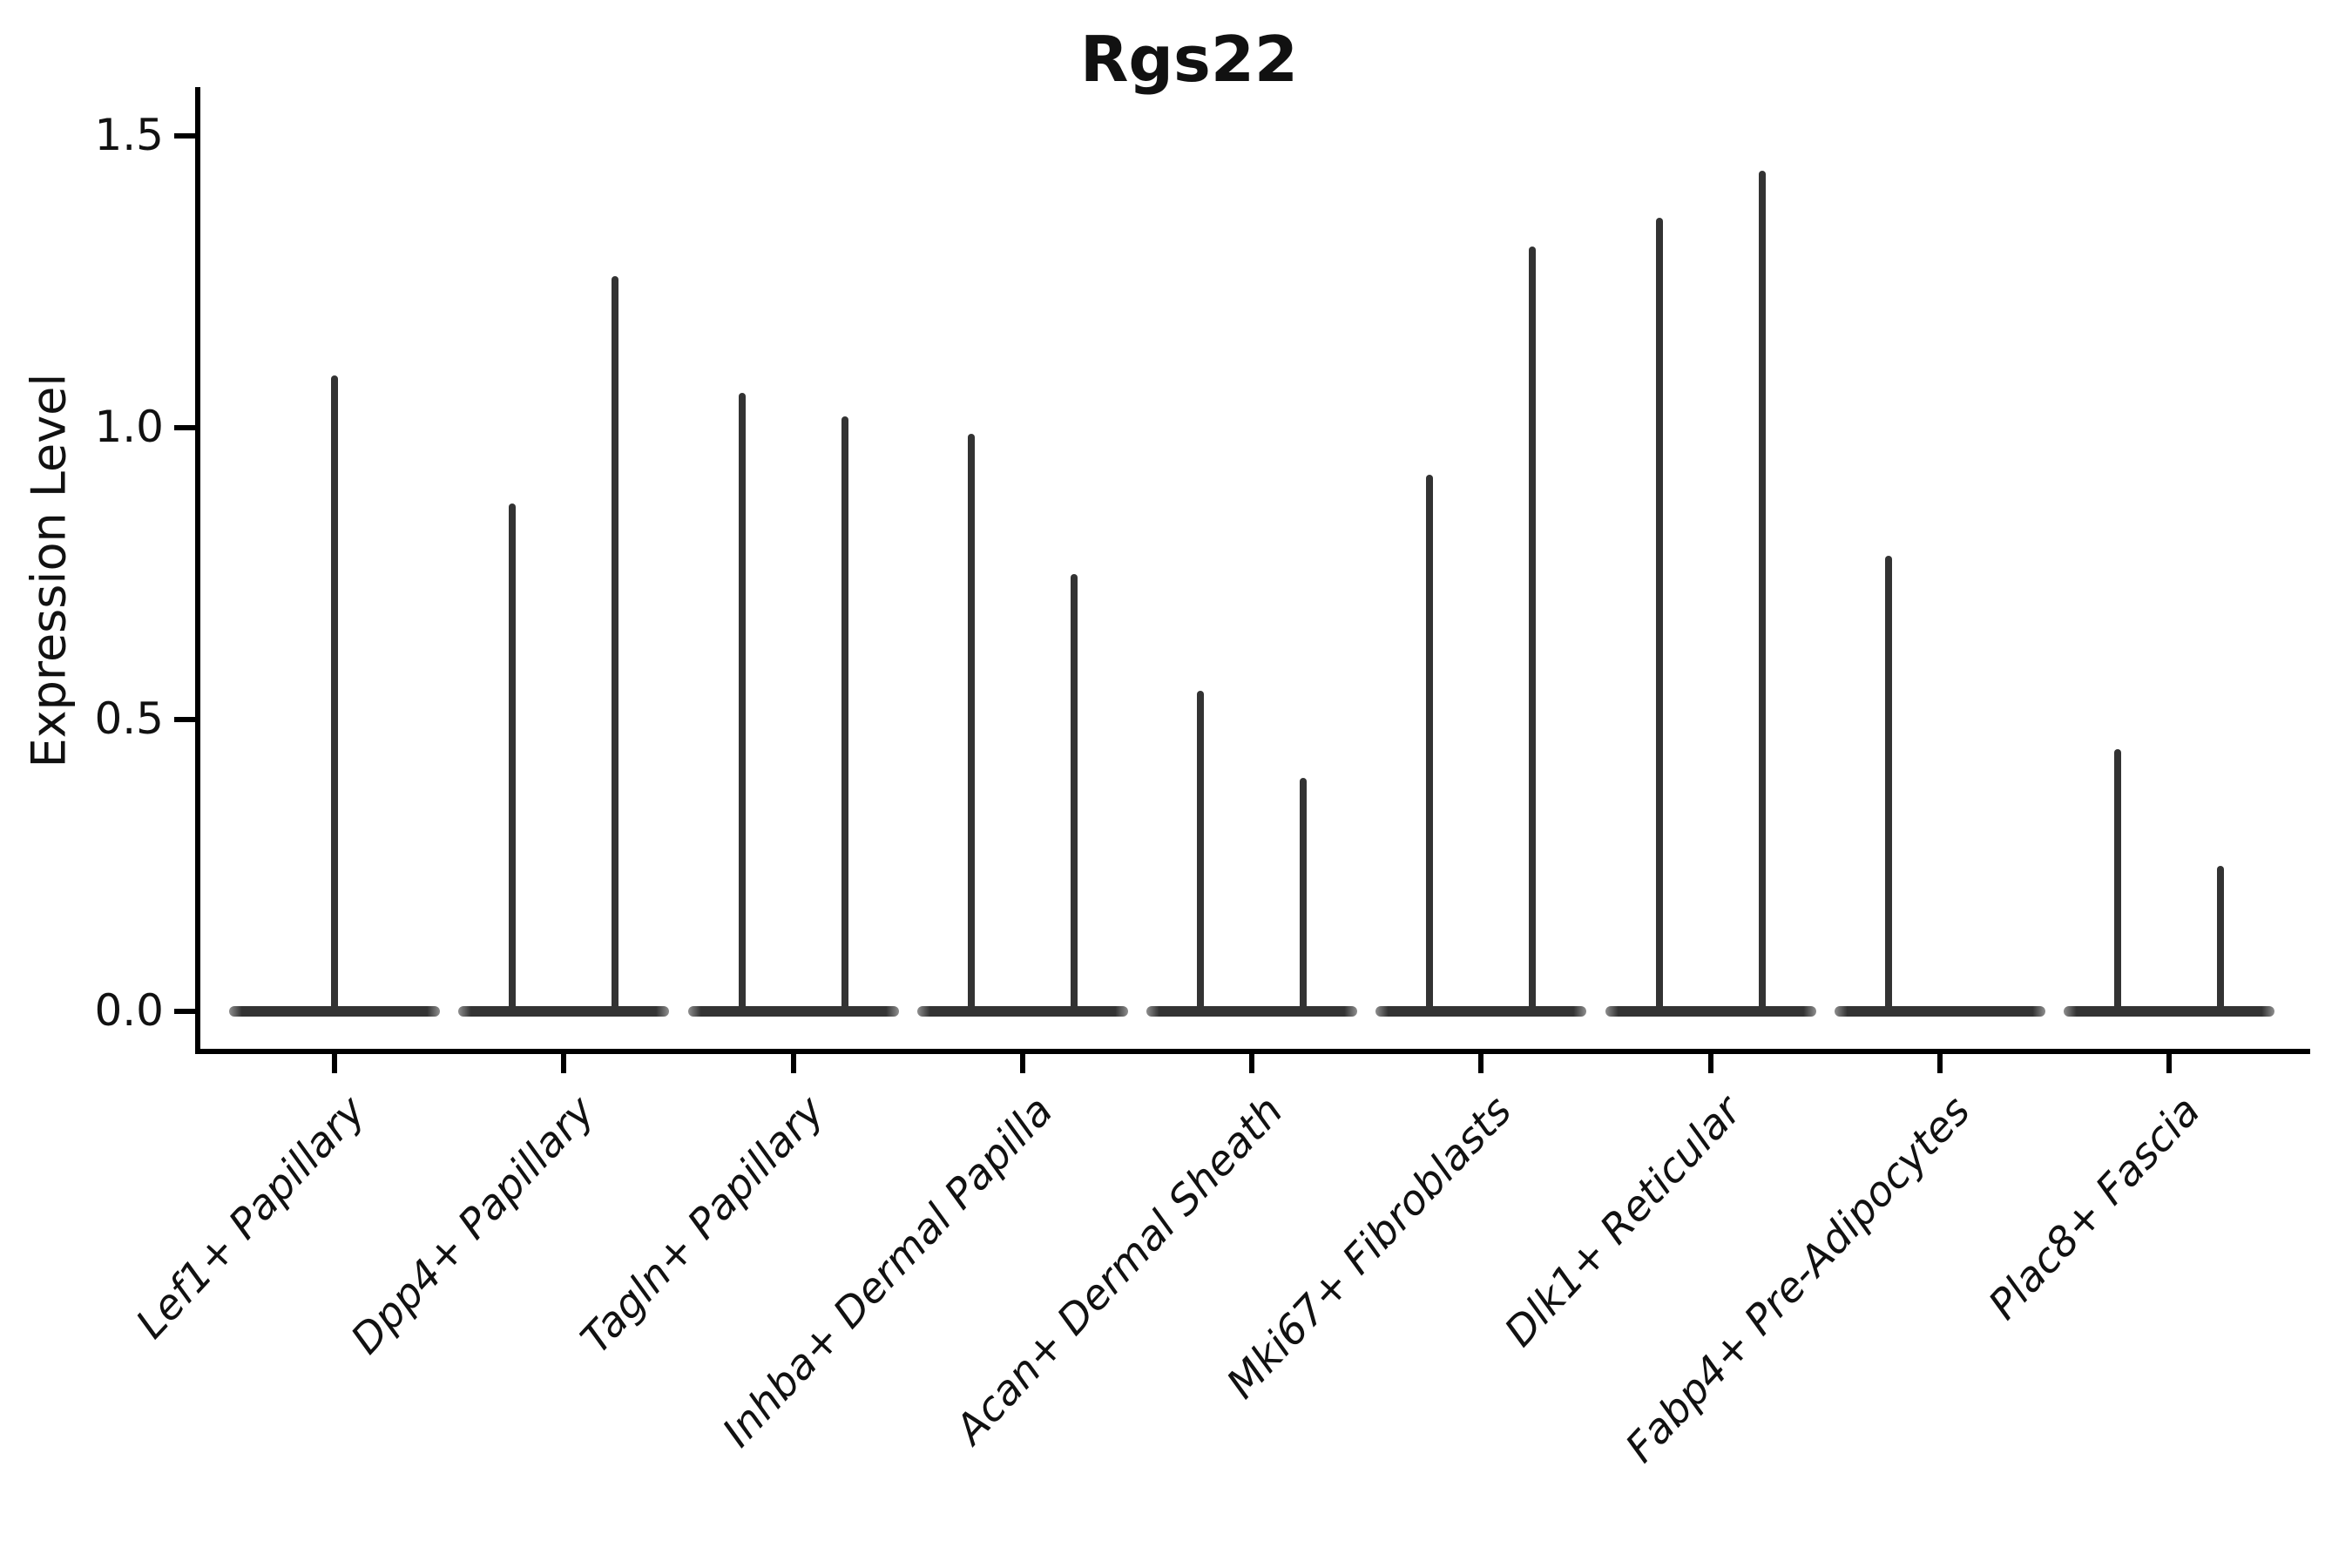 This screenshot has width=2352, height=1568. What do you see at coordinates (129, 427) in the screenshot?
I see `y-tick-label: 1.0` at bounding box center [129, 427].